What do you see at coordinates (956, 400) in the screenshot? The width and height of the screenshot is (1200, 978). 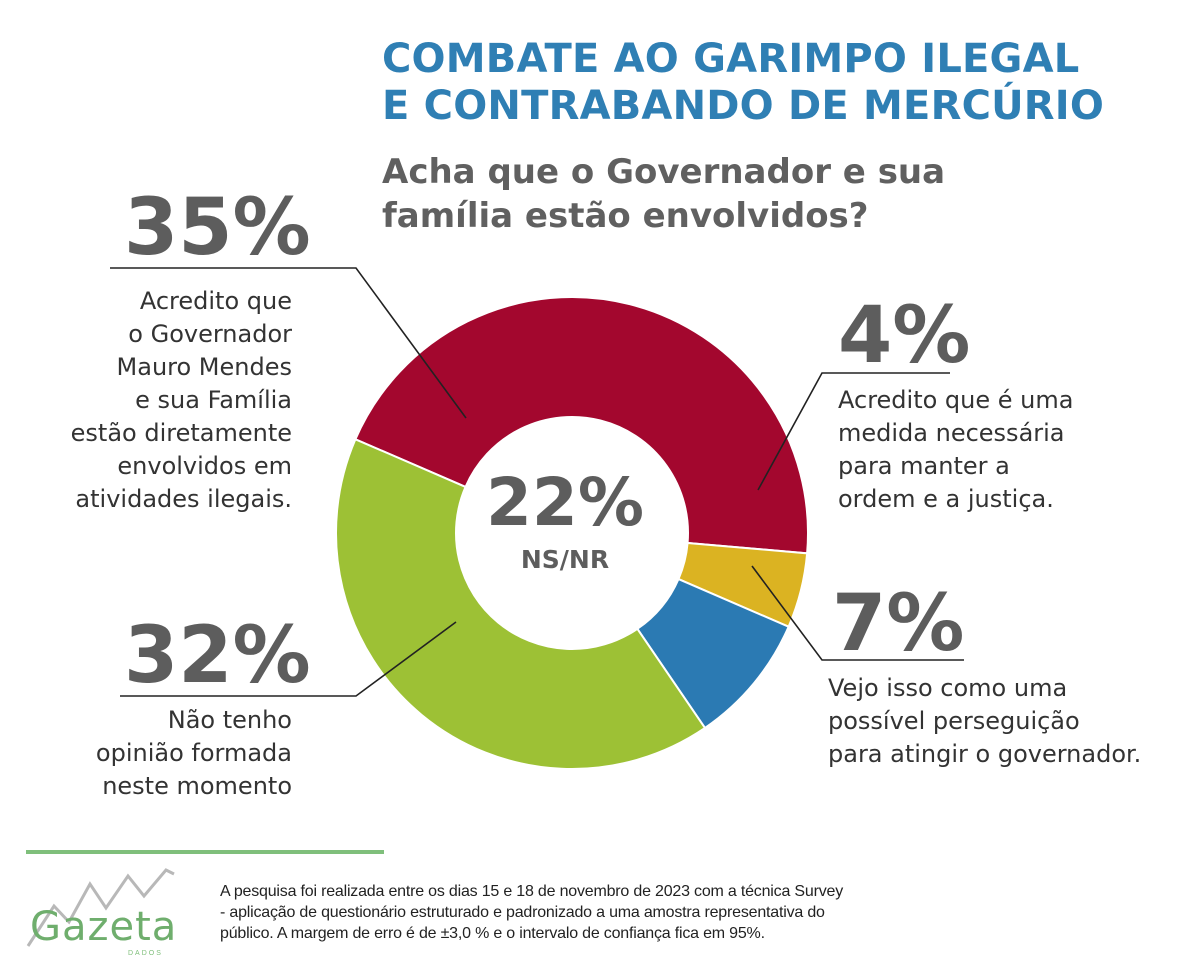 I see `desc-line: Acredito que é uma` at bounding box center [956, 400].